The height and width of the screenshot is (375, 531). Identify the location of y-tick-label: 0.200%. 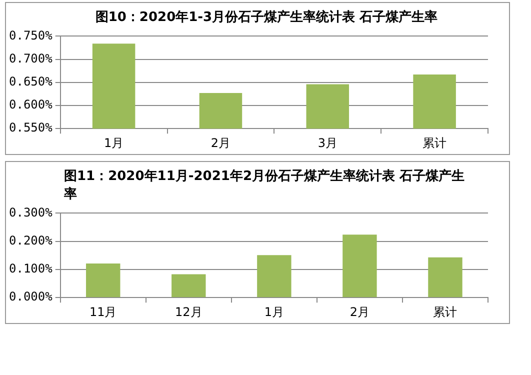
(31, 240).